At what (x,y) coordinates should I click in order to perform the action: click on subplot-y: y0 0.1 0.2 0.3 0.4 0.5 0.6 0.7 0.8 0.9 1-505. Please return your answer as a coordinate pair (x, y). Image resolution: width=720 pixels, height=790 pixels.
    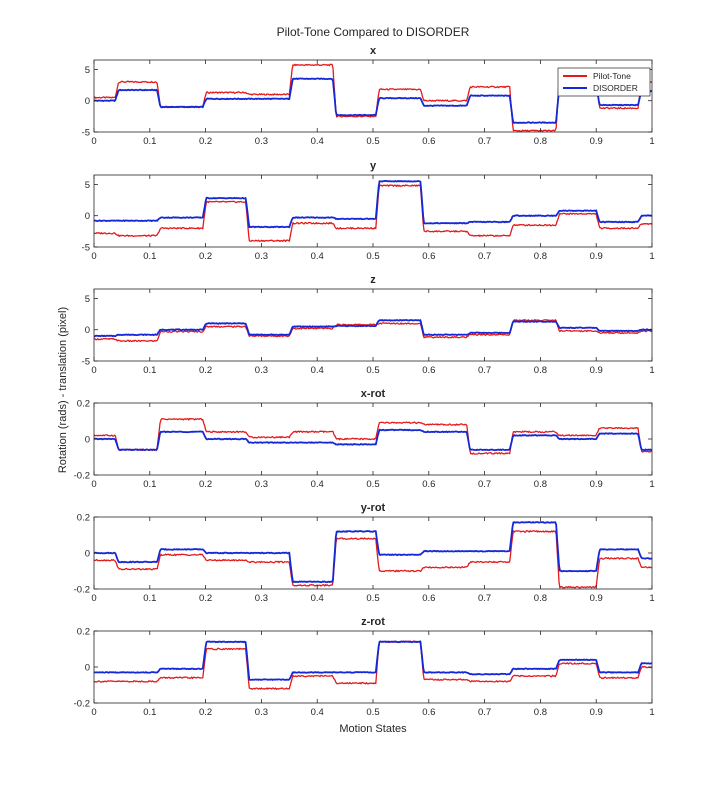
    Looking at the image, I should click on (368, 211).